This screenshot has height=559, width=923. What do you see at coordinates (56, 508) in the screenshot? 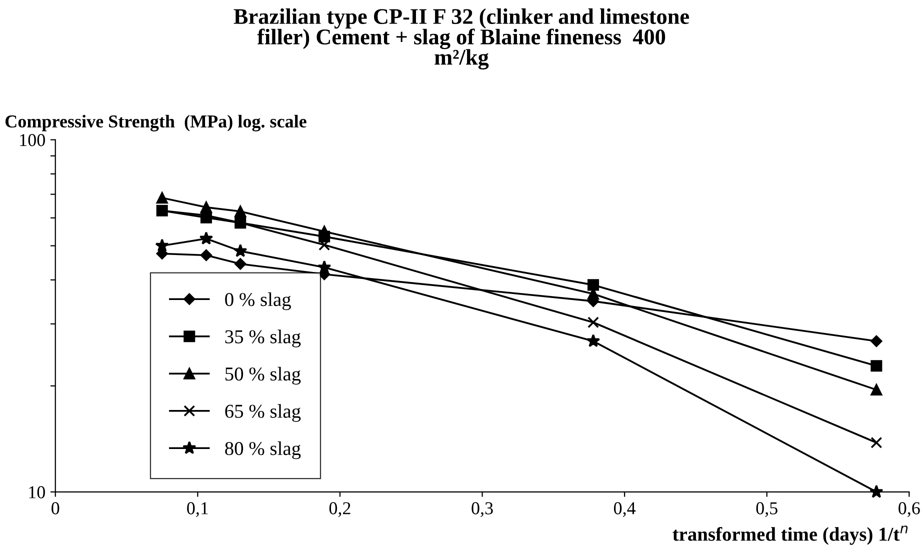
I see `x-tick-label: 0` at bounding box center [56, 508].